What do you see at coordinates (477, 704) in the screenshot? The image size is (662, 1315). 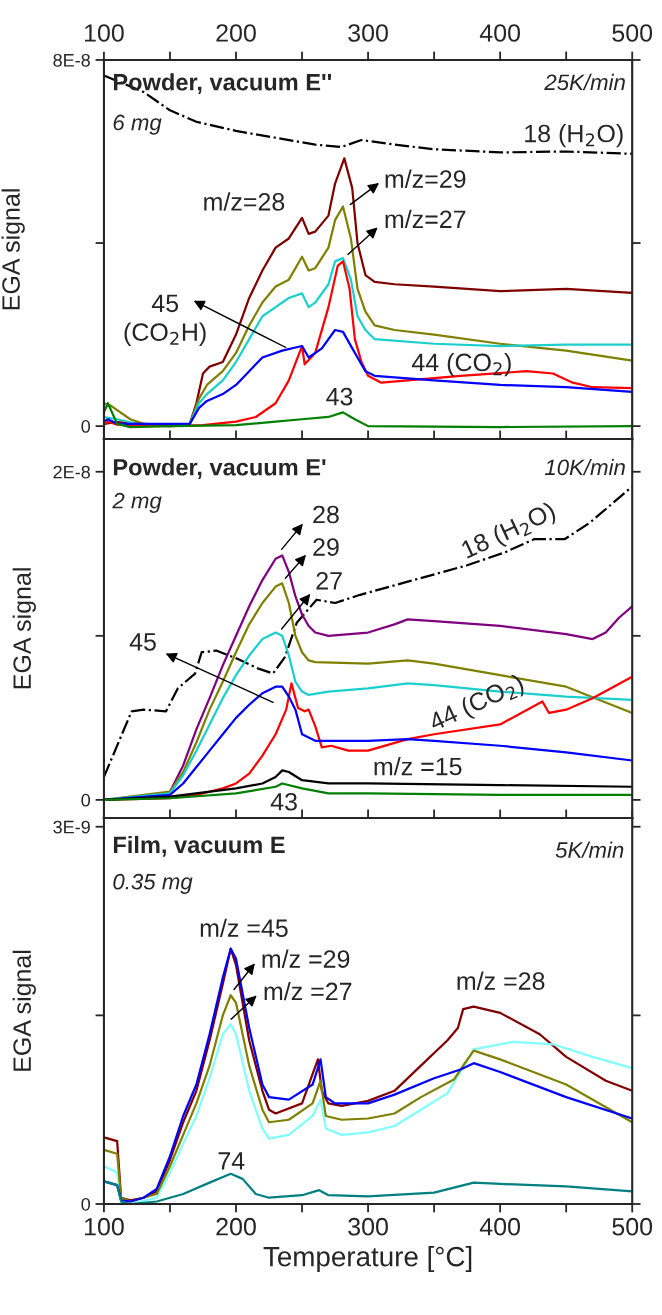 I see `annotation: 44 (CO$_{2}$)` at bounding box center [477, 704].